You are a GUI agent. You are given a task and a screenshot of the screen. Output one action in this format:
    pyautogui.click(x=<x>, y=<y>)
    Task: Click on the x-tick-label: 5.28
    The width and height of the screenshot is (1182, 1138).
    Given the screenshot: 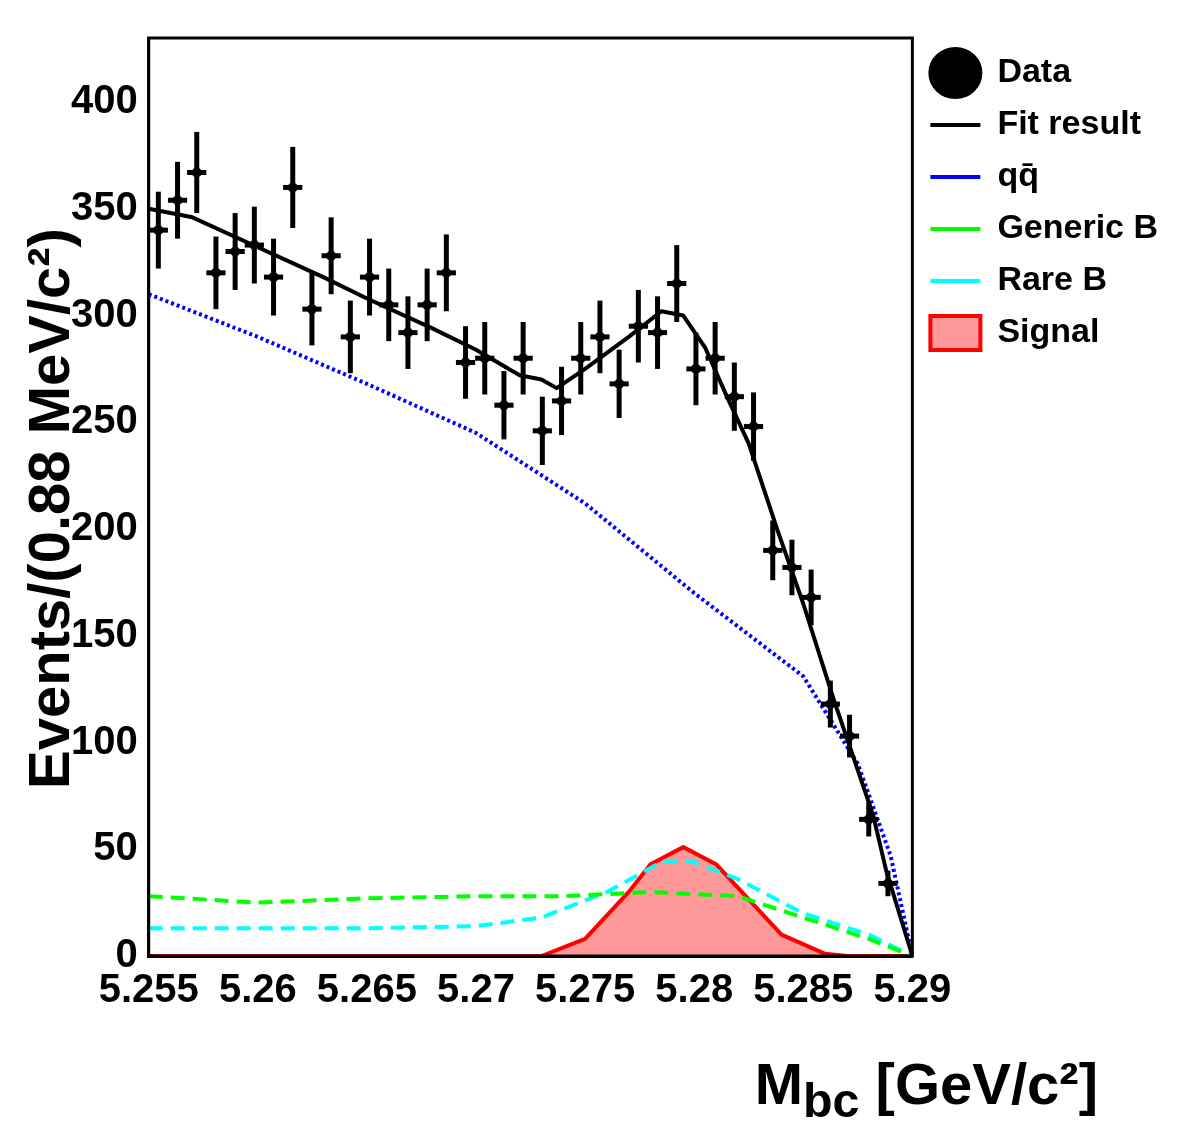 What is the action you would take?
    pyautogui.click(x=694, y=988)
    